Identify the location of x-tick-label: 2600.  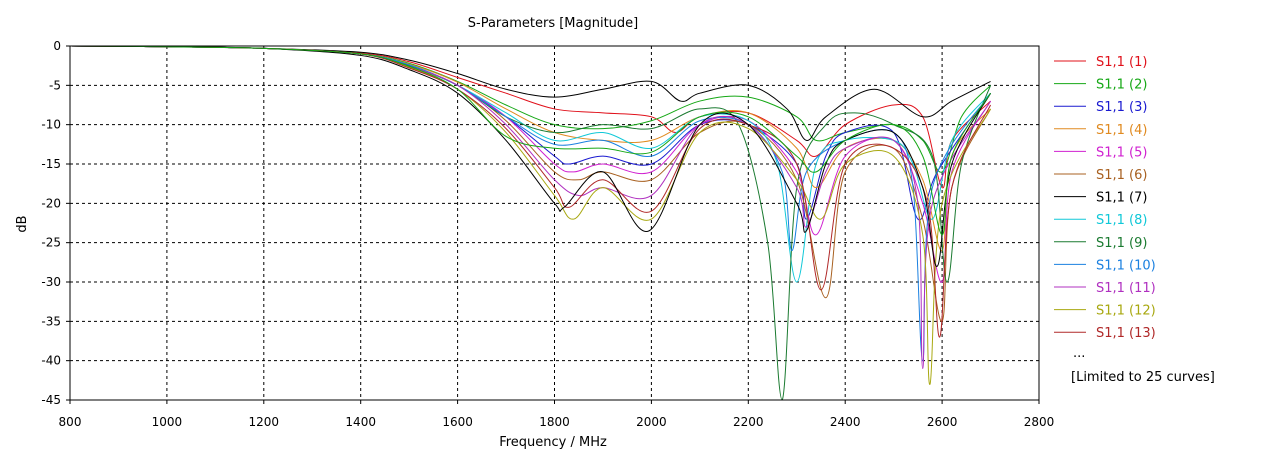
(942, 422).